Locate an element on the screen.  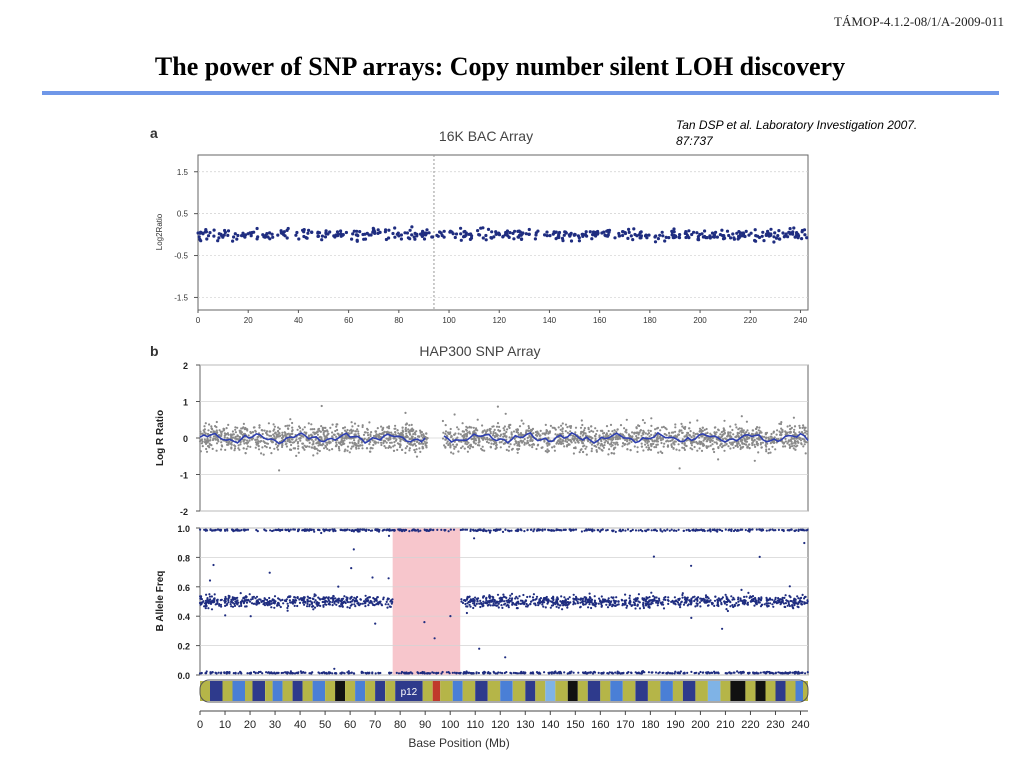
panel-label-b: b is located at coordinates (154, 351).